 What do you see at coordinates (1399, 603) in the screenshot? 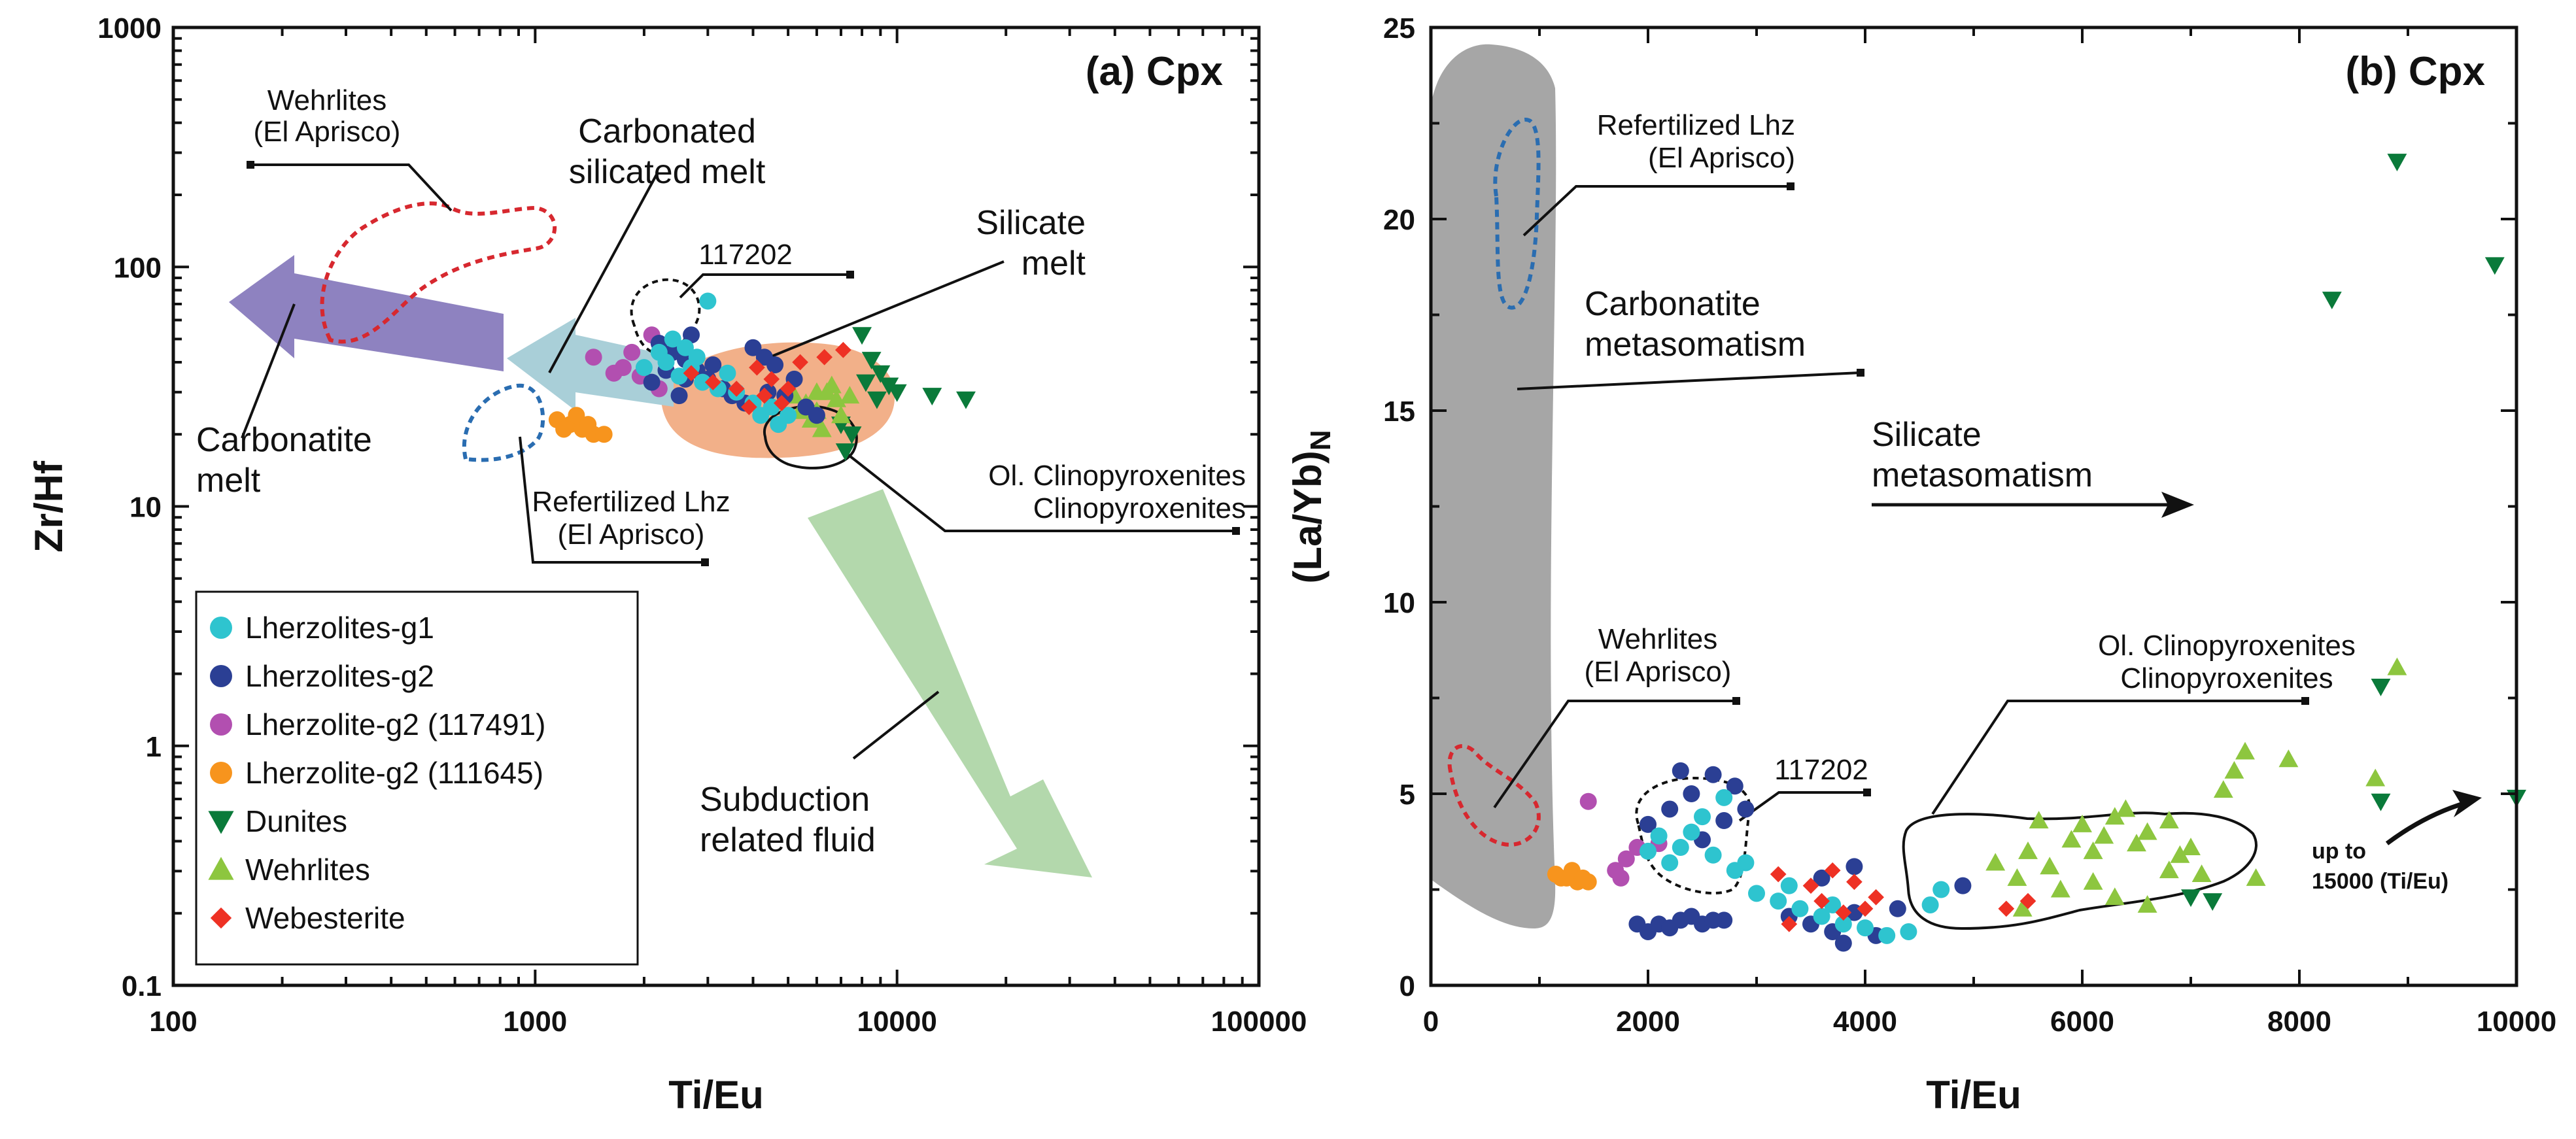
I see `y-tick-label-b: 10` at bounding box center [1399, 603].